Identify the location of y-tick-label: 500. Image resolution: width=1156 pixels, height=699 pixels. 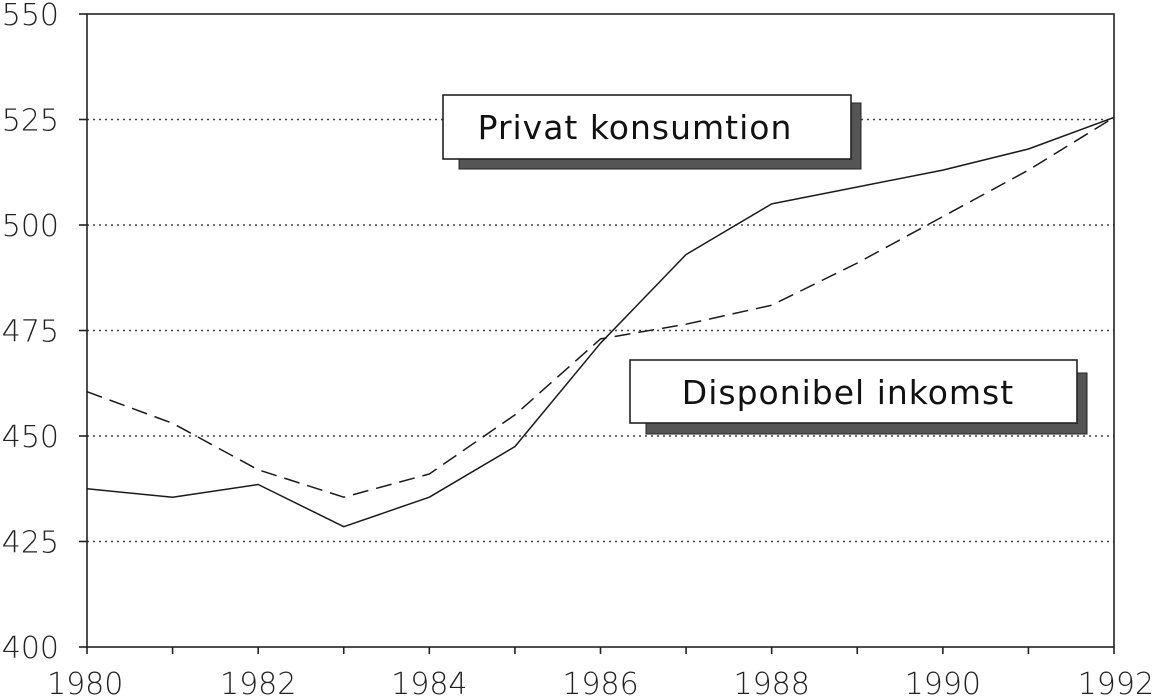
(30, 226).